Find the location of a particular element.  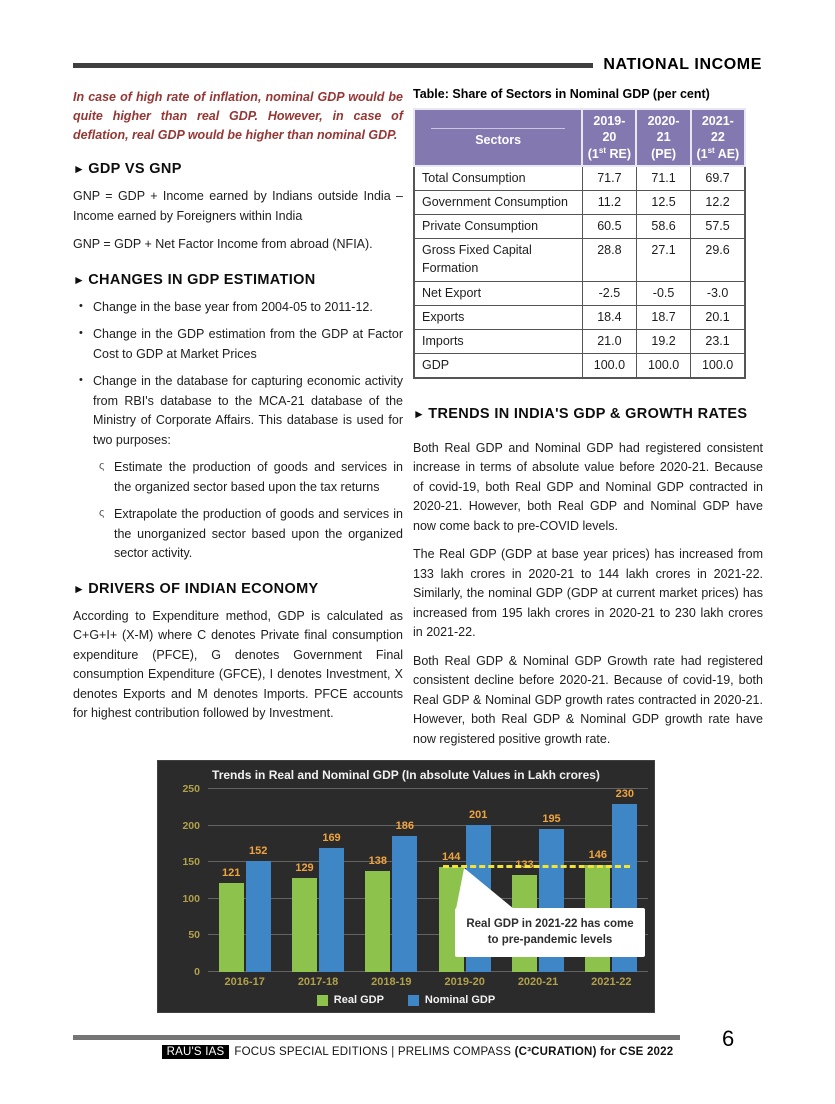

bar-real-gdp: 121 is located at coordinates (231, 919).